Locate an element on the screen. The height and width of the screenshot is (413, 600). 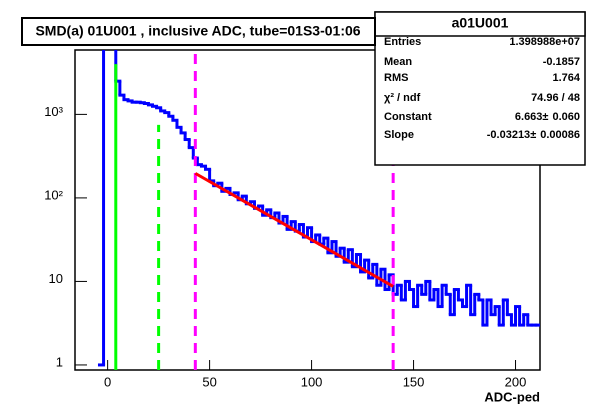
stats-value: 74.96 / 48 is located at coordinates (555, 98).